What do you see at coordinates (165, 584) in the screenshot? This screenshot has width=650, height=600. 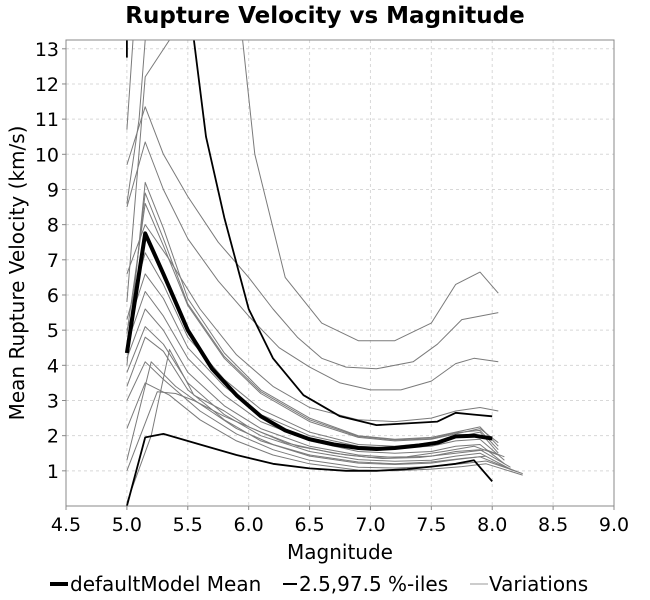 I see `legend-label-mean: defaultModel Mean` at bounding box center [165, 584].